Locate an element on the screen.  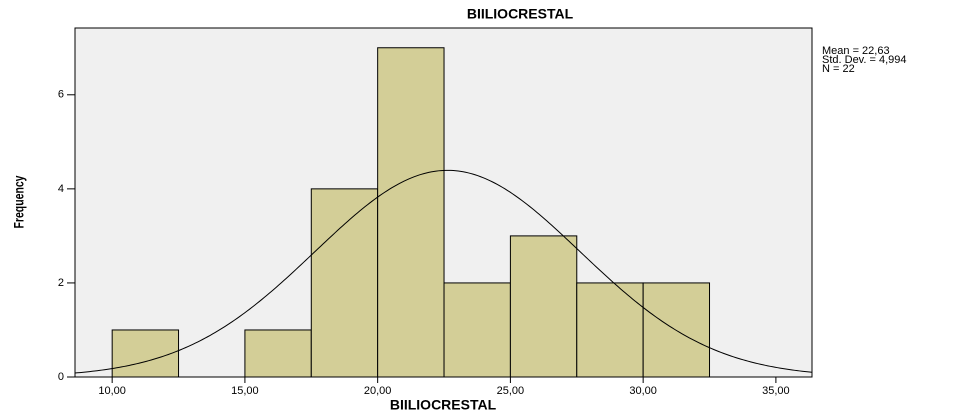
x-axis-label: BIILIOCRESTAL is located at coordinates (443, 405).